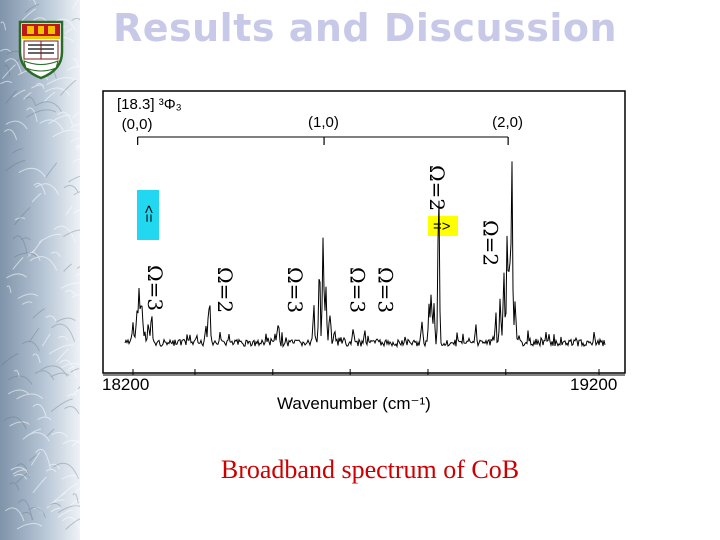 The width and height of the screenshot is (720, 540). I want to click on left-arrow-box: <=, so click(148, 215).